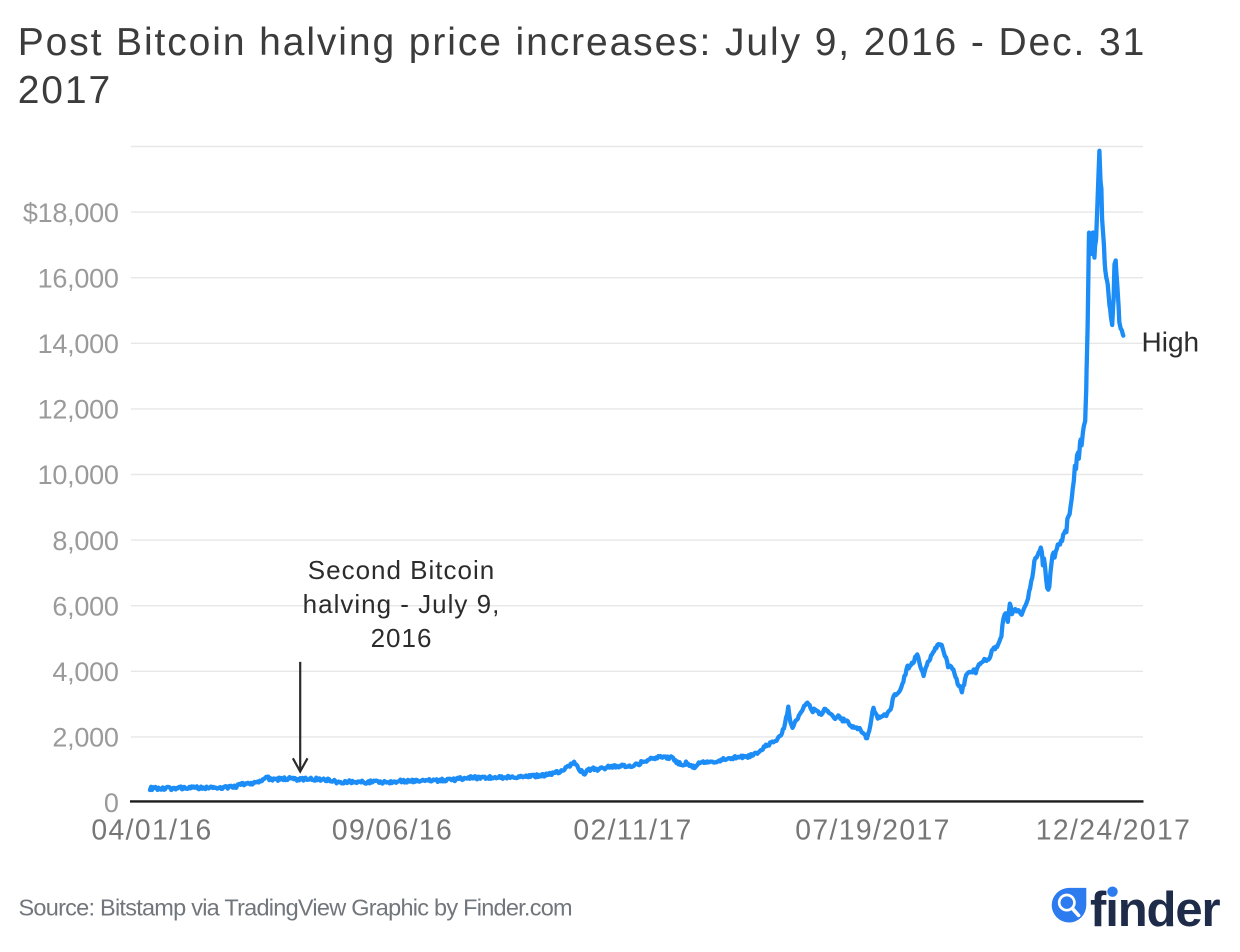  I want to click on svg-text: 4,000, so click(85, 672).